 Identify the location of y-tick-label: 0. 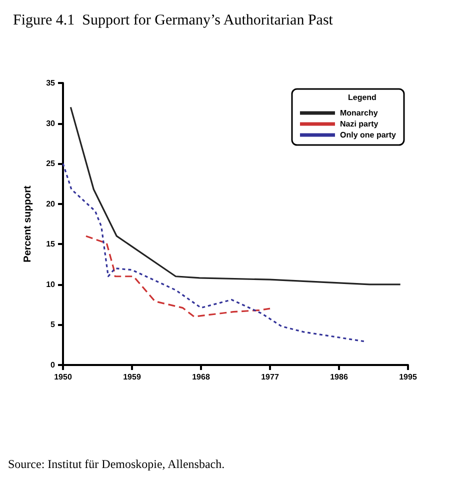
(53, 365).